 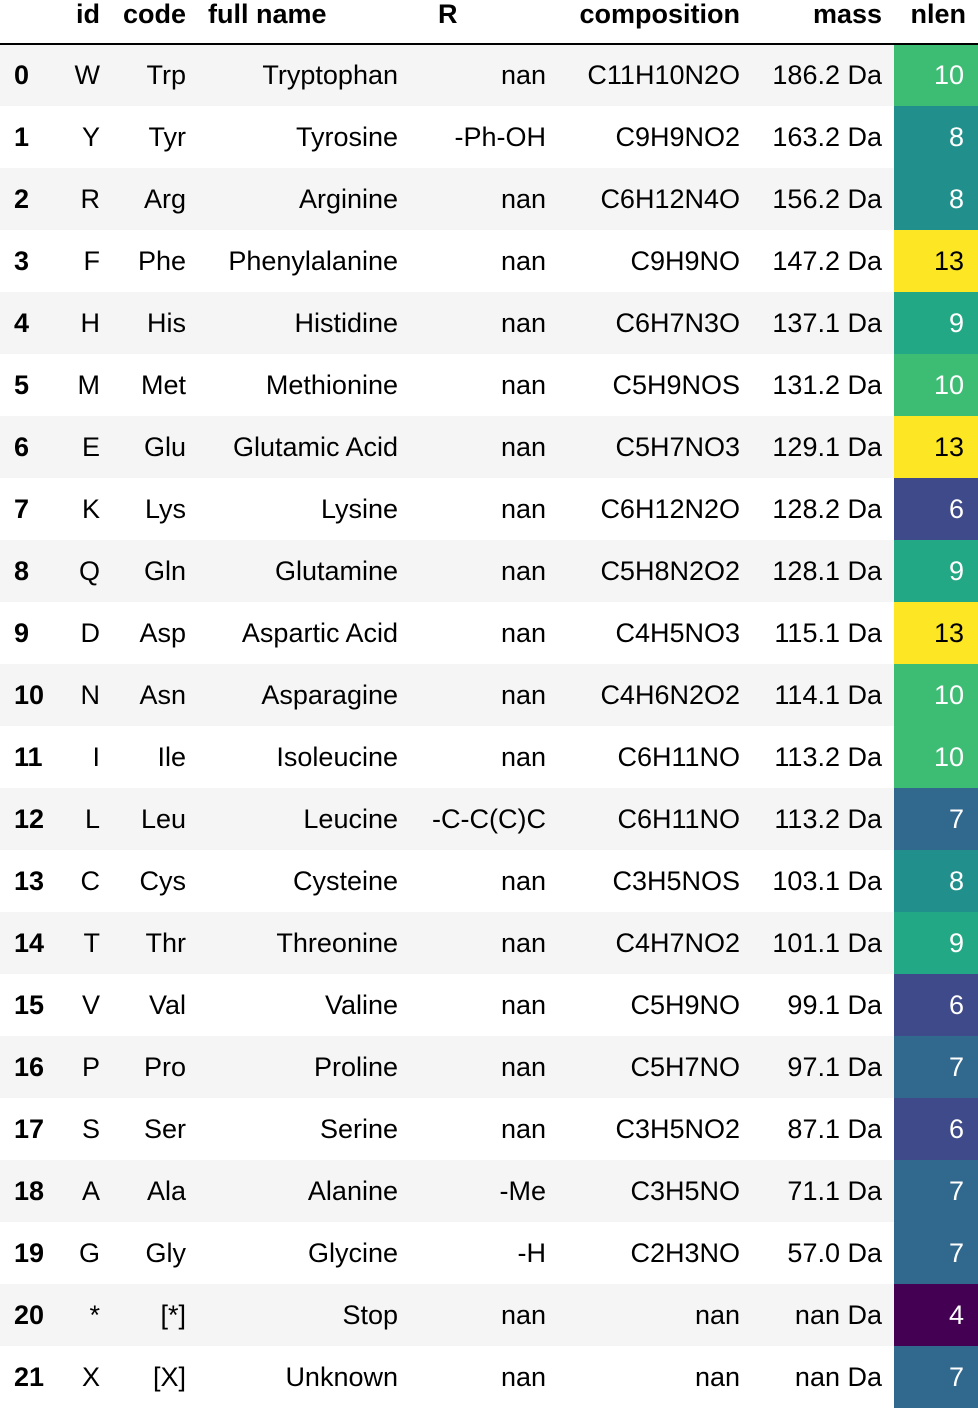 What do you see at coordinates (670, 198) in the screenshot?
I see `cell-composition: C6H12N4O` at bounding box center [670, 198].